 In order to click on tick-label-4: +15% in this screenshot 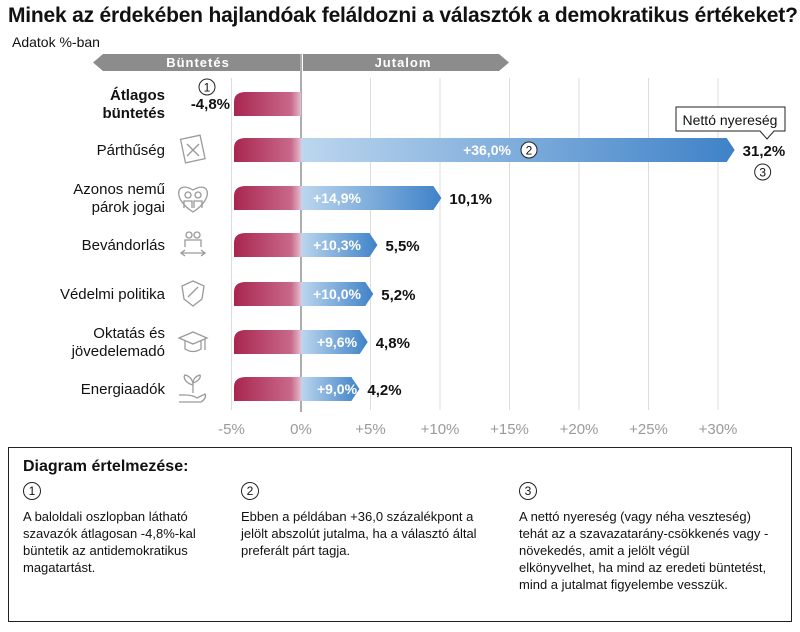, I will do `click(509, 429)`.